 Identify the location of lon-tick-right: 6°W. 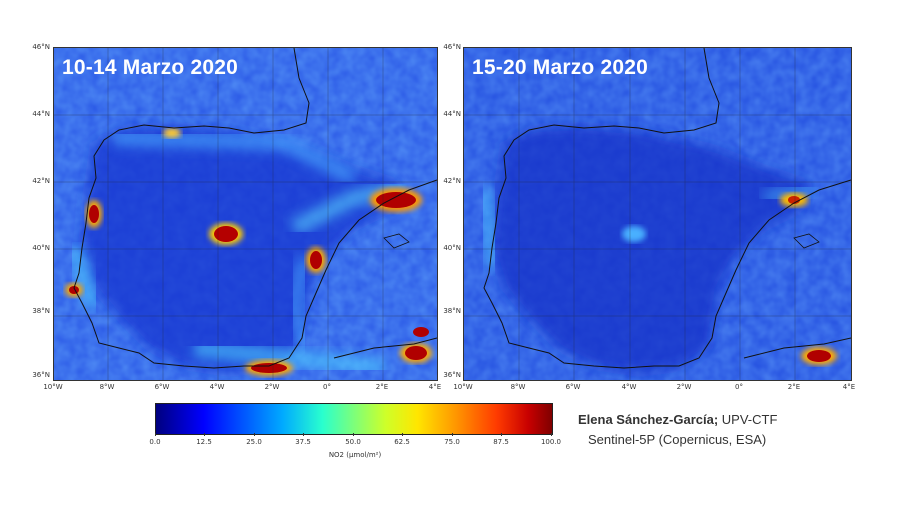
(573, 387).